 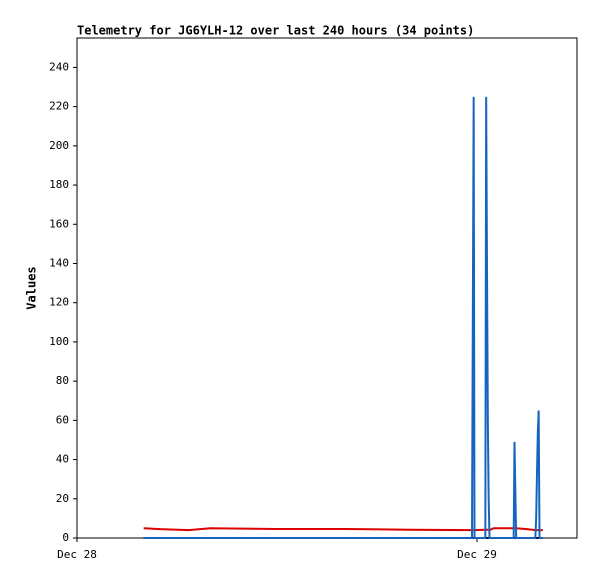 I want to click on y-tick-label: 80, so click(x=62, y=380).